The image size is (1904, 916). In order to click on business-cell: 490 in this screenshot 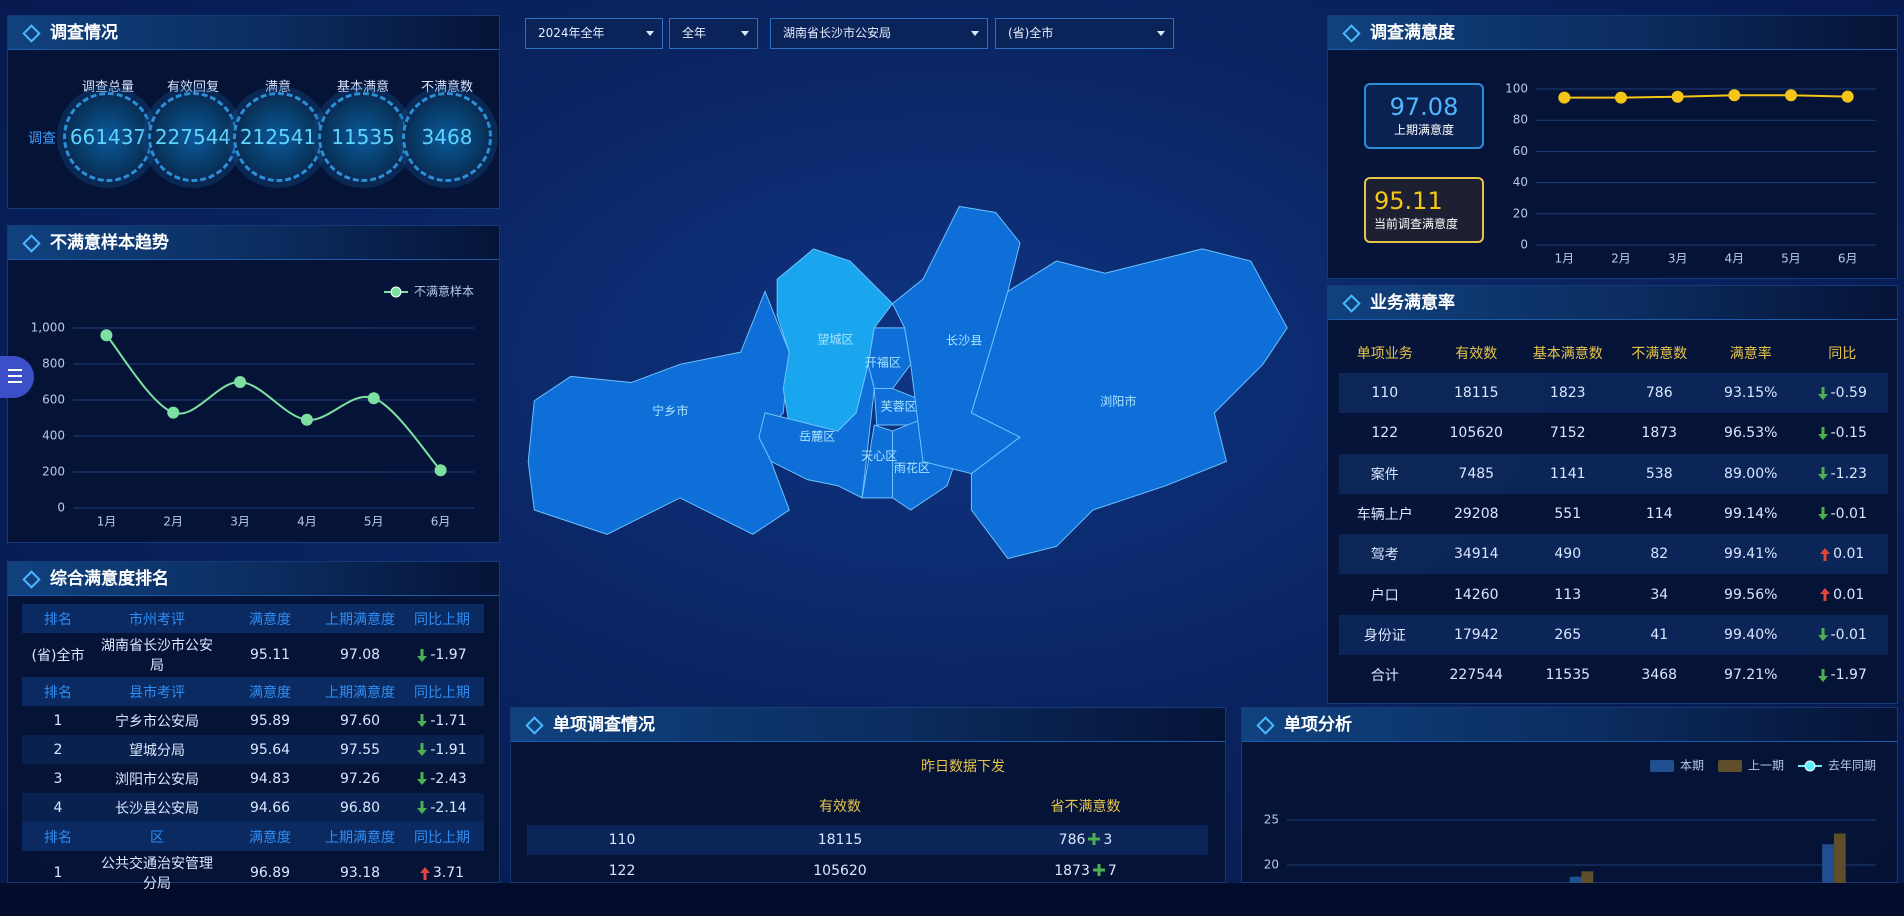, I will do `click(1568, 554)`.